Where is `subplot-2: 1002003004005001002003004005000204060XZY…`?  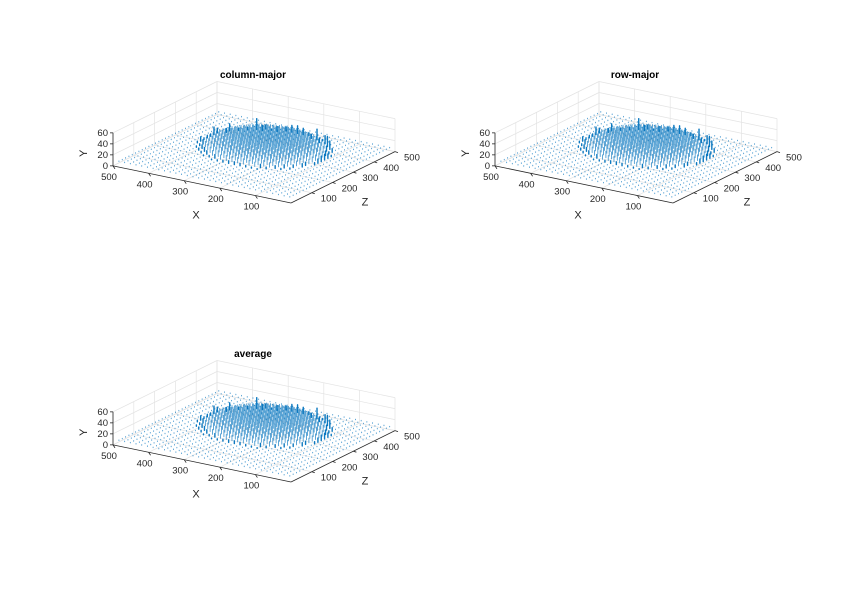
subplot-2: 1002003004005001002003004005000204060XZY… is located at coordinates (631, 145).